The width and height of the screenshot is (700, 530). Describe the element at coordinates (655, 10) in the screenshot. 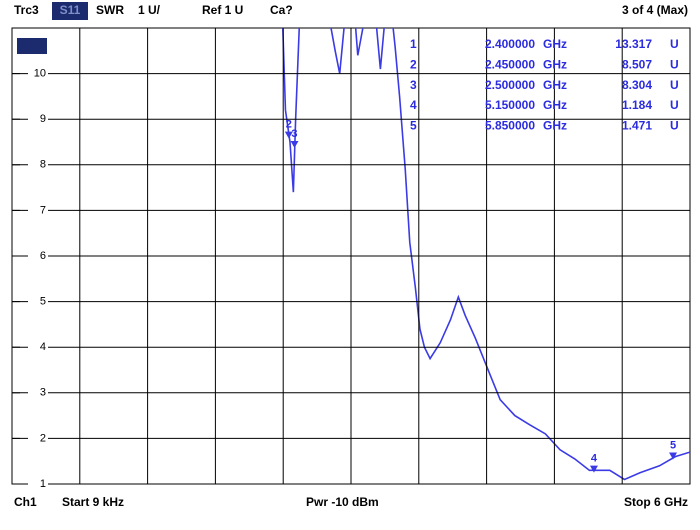

I see `marker-status: 3 of 4 (Max)` at that location.